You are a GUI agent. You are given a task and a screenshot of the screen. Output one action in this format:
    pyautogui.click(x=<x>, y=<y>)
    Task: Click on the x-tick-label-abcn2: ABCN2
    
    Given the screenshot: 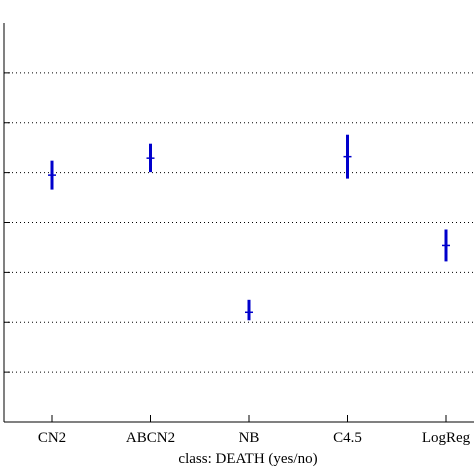 What is the action you would take?
    pyautogui.click(x=150, y=438)
    